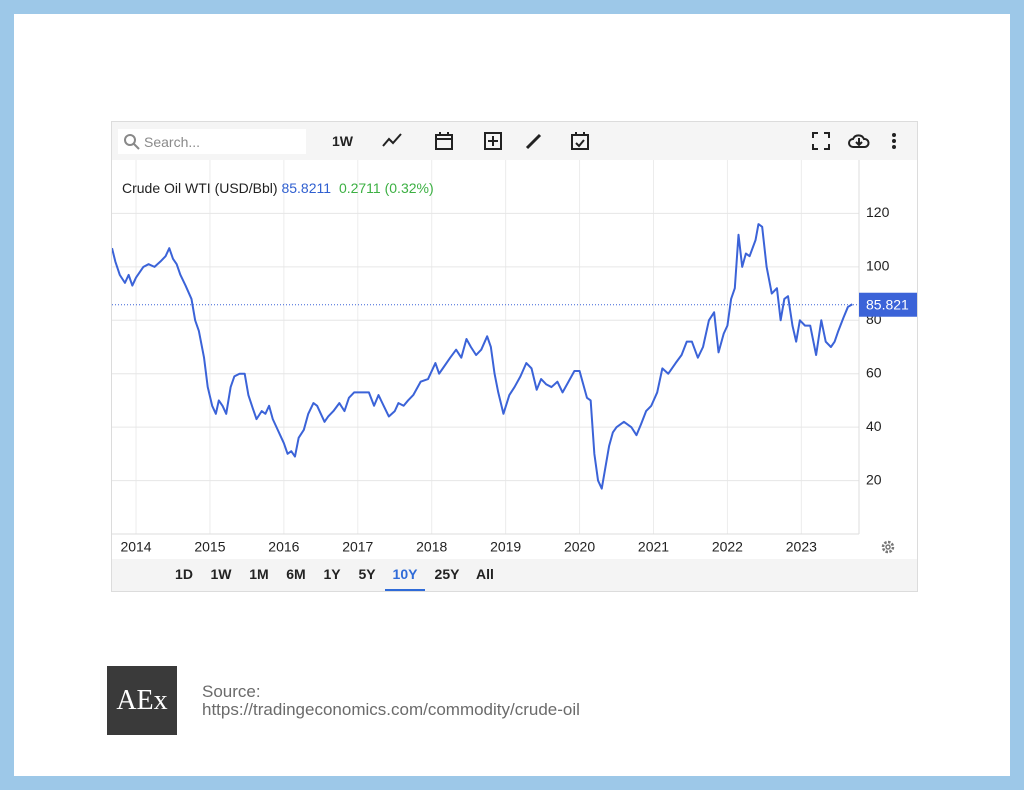 Image resolution: width=1024 pixels, height=790 pixels. I want to click on range-button: 1Y, so click(332, 574).